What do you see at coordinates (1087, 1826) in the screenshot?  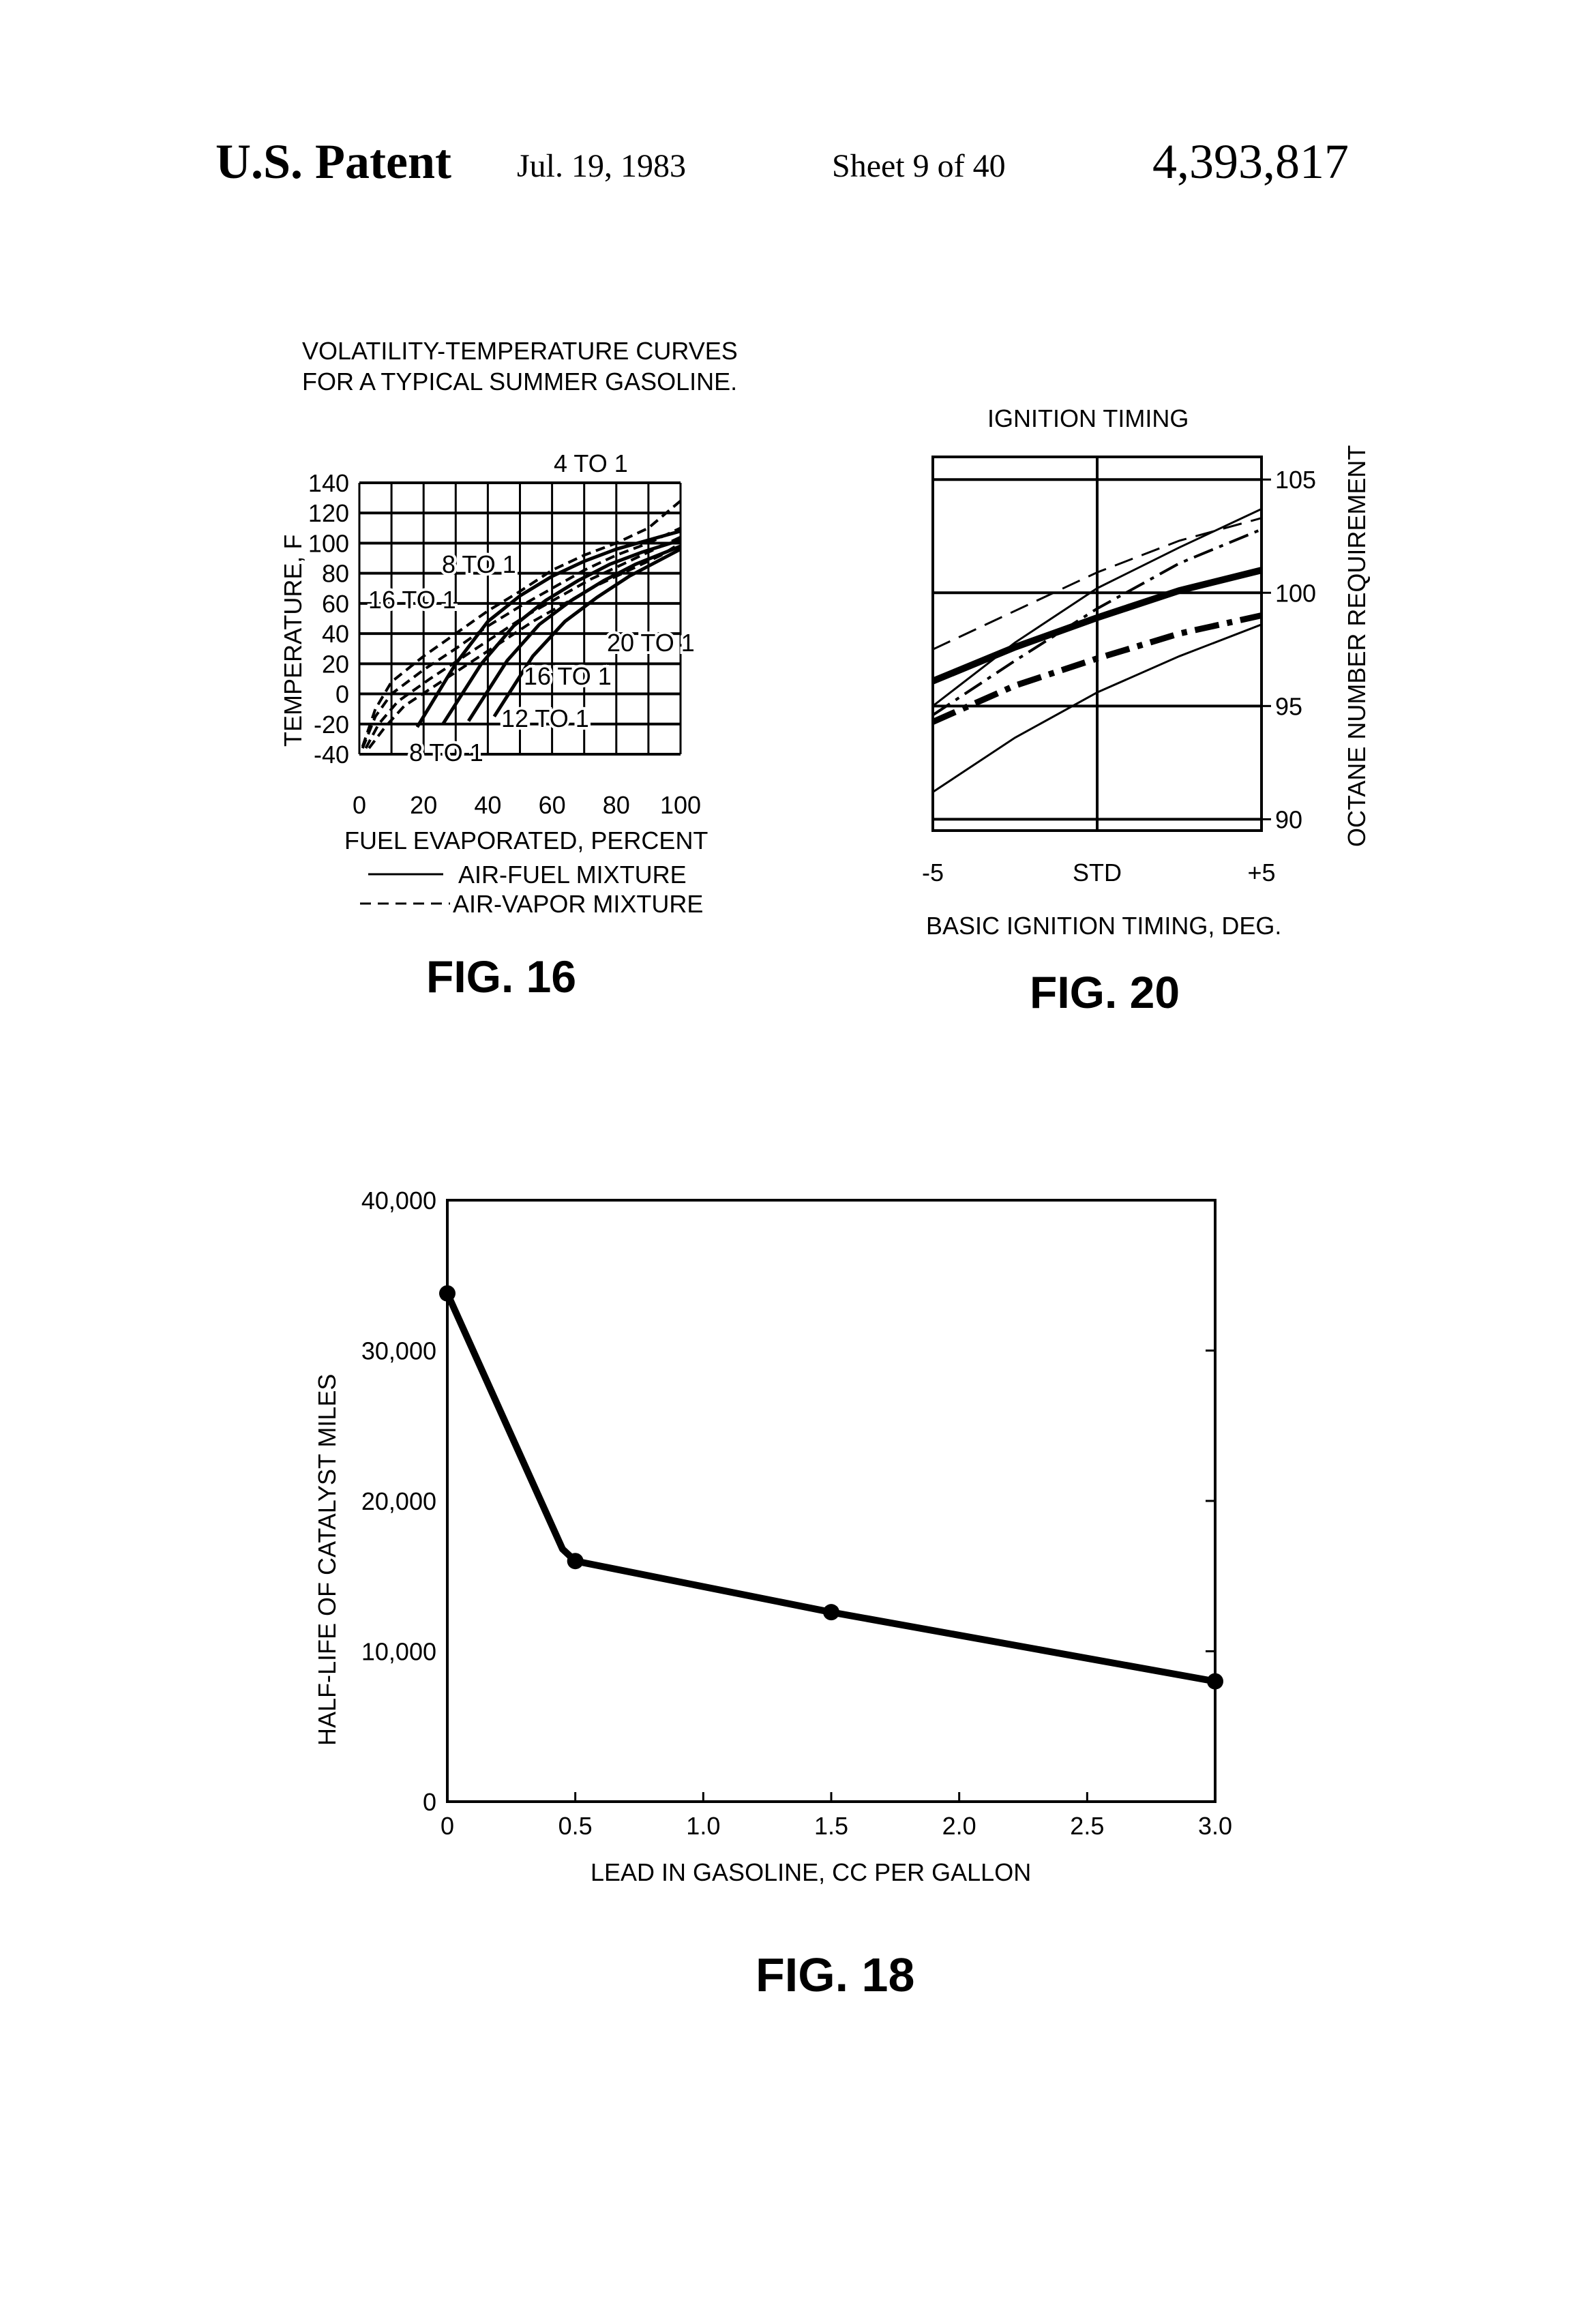 I see `fig18-x-tick-label: 2.5` at bounding box center [1087, 1826].